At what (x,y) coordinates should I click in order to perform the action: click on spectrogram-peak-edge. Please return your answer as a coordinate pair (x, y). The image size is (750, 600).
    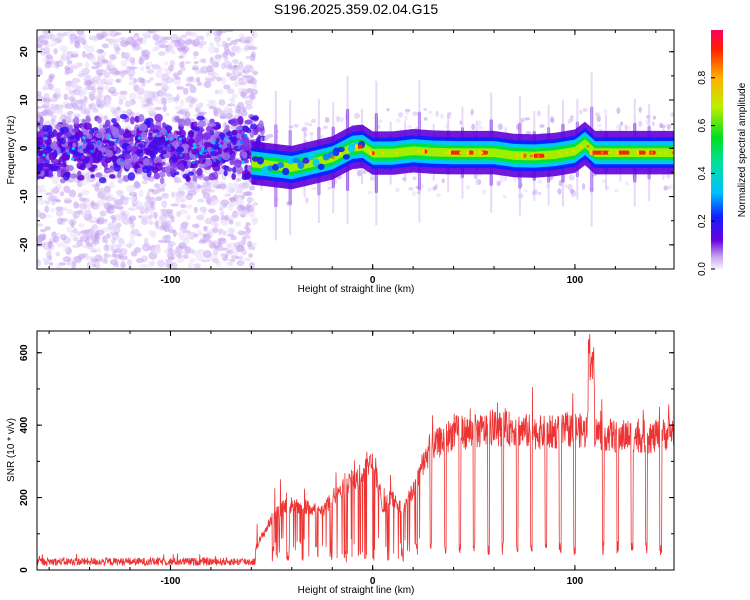
    Looking at the image, I should click on (522, 156).